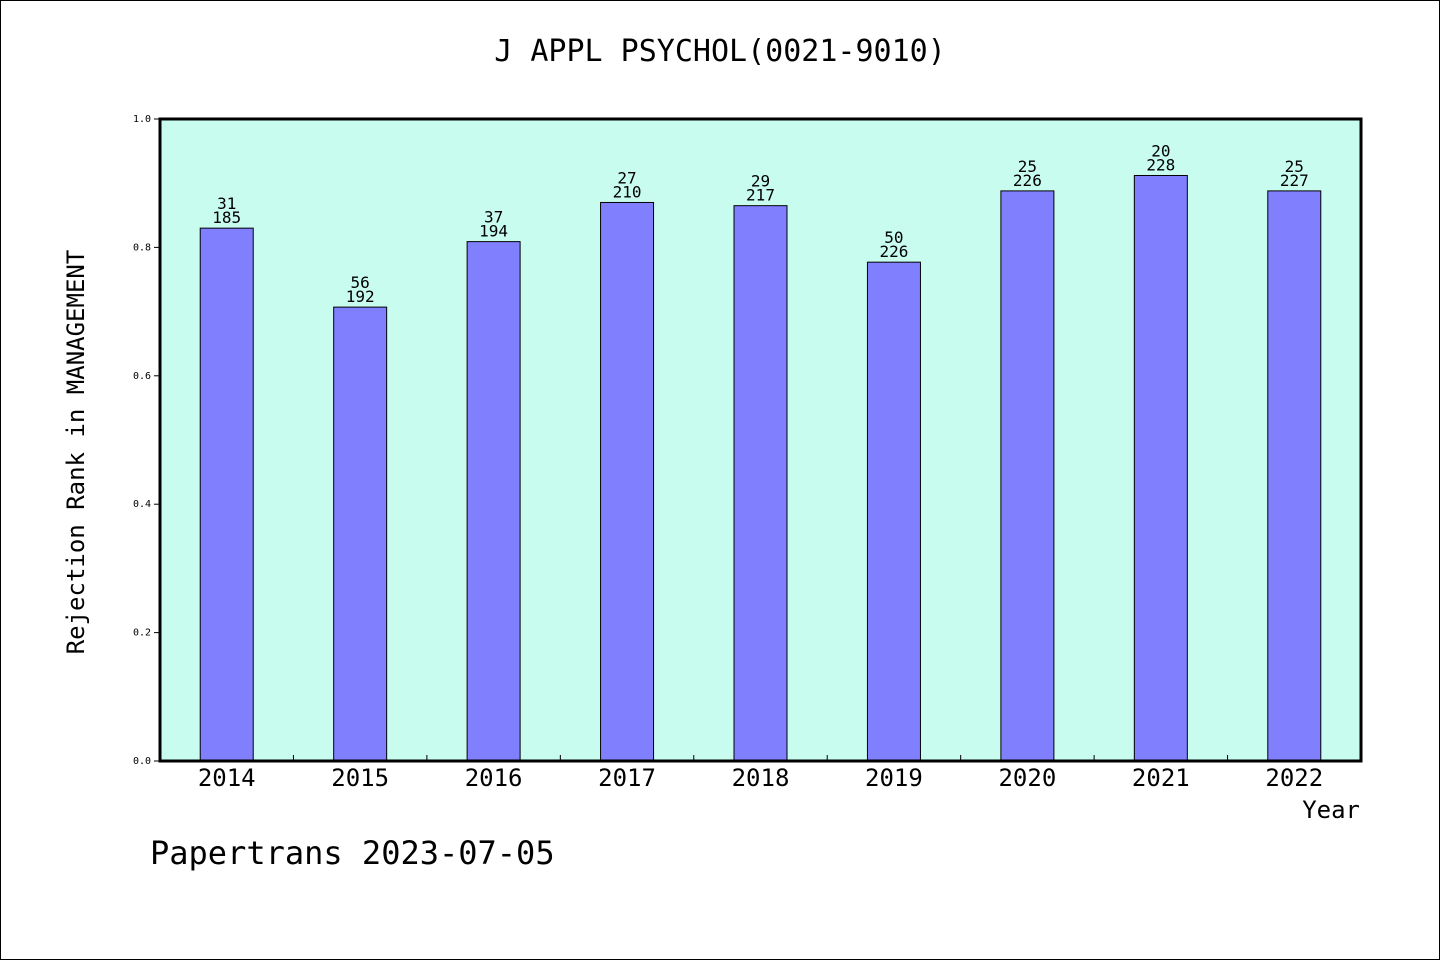 The height and width of the screenshot is (960, 1440). What do you see at coordinates (627, 778) in the screenshot?
I see `x-tick-label-2017: 2017` at bounding box center [627, 778].